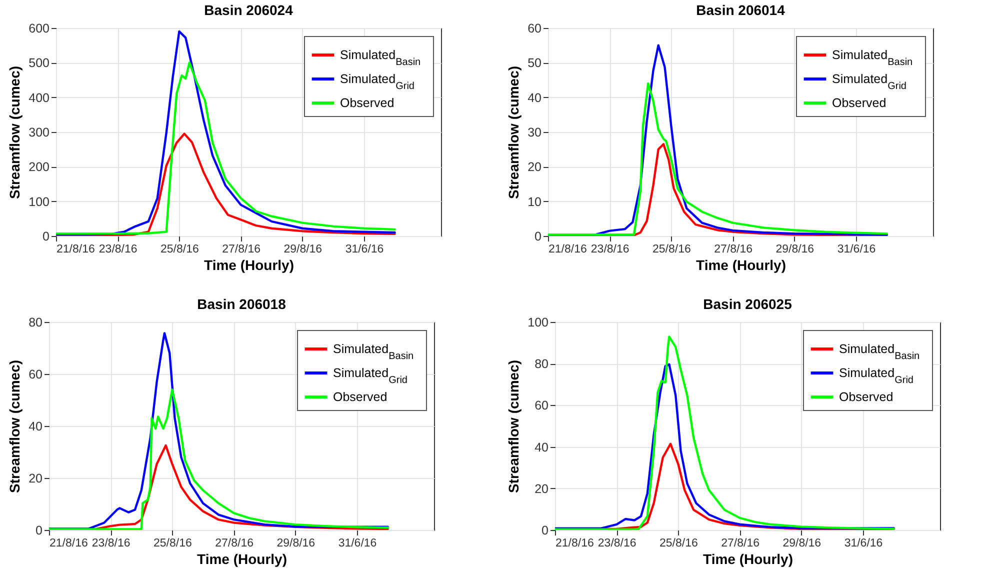  I want to click on chart-title: Basin 206014, so click(741, 10).